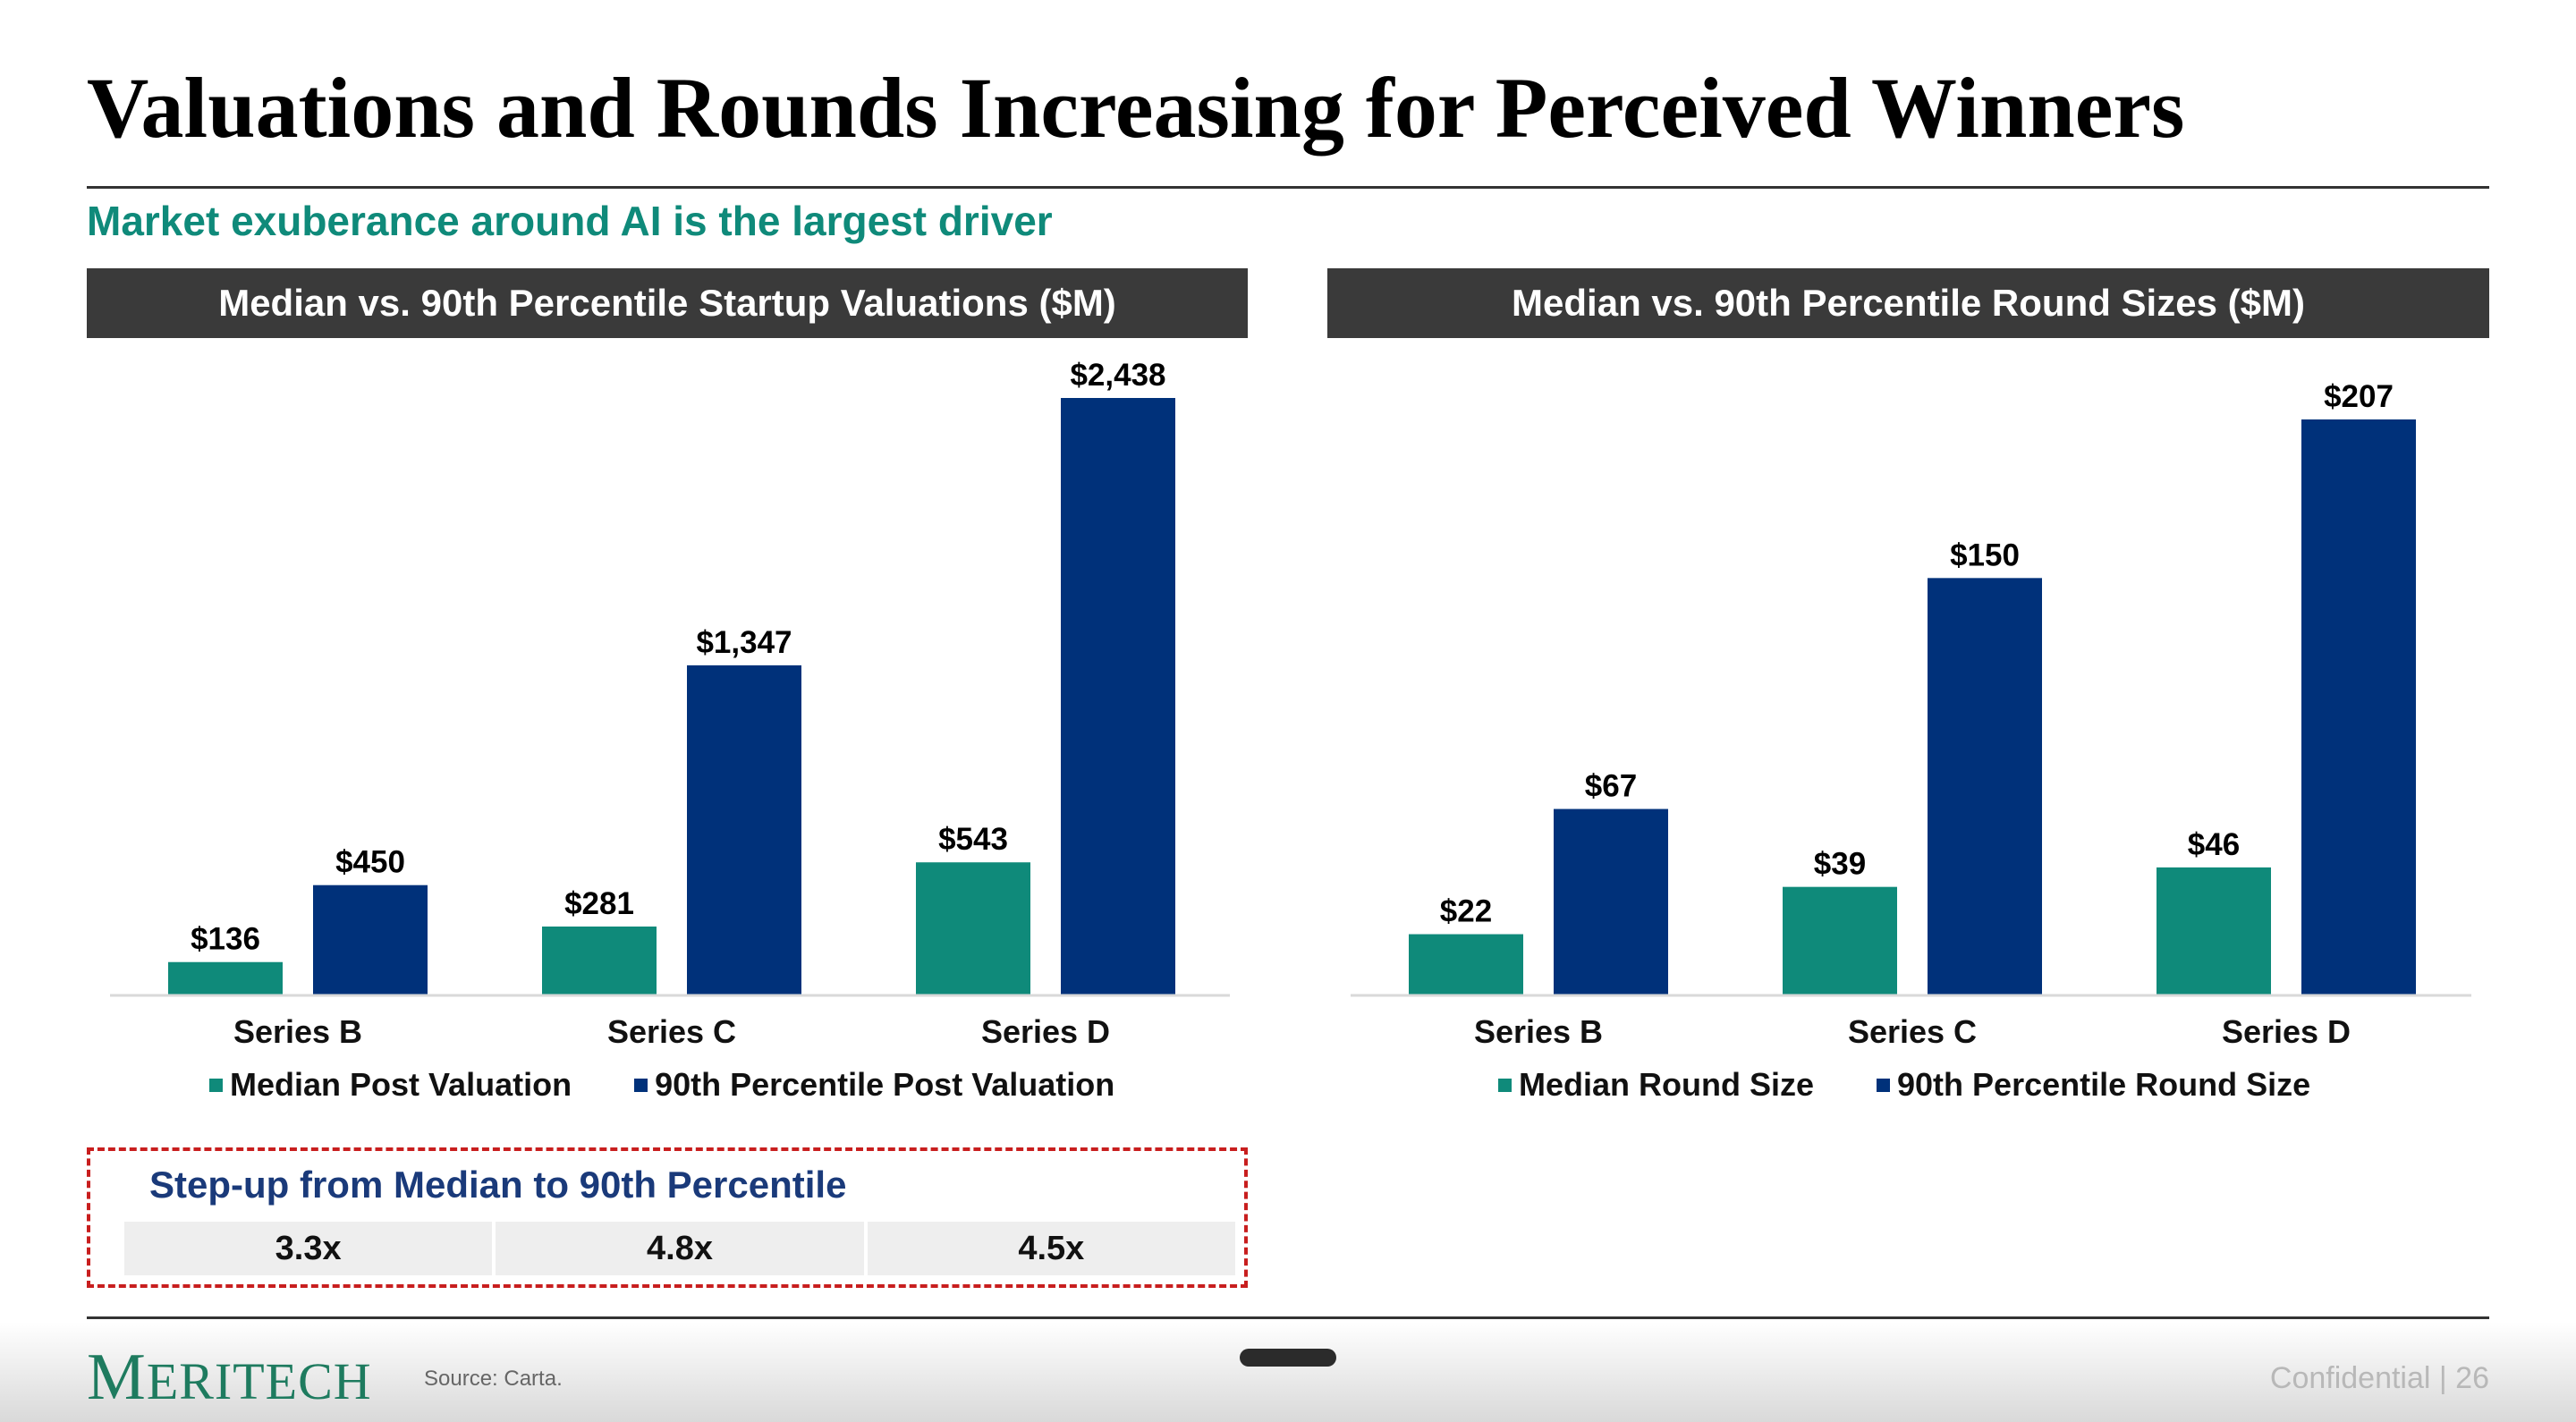 The image size is (2576, 1422). I want to click on legend-label: Median Post Valuation, so click(401, 1084).